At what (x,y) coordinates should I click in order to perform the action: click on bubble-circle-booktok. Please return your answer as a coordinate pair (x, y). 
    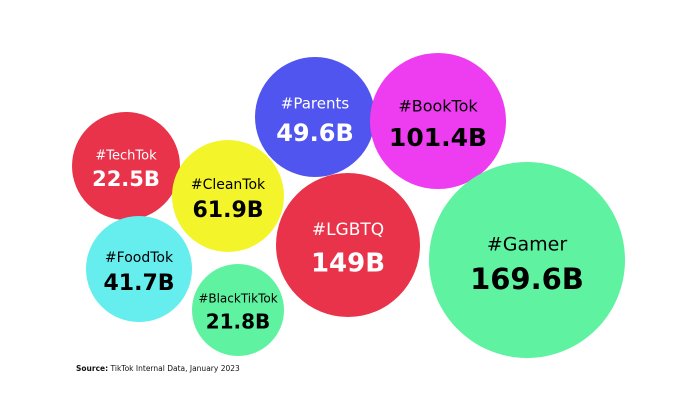
    Looking at the image, I should click on (438, 121).